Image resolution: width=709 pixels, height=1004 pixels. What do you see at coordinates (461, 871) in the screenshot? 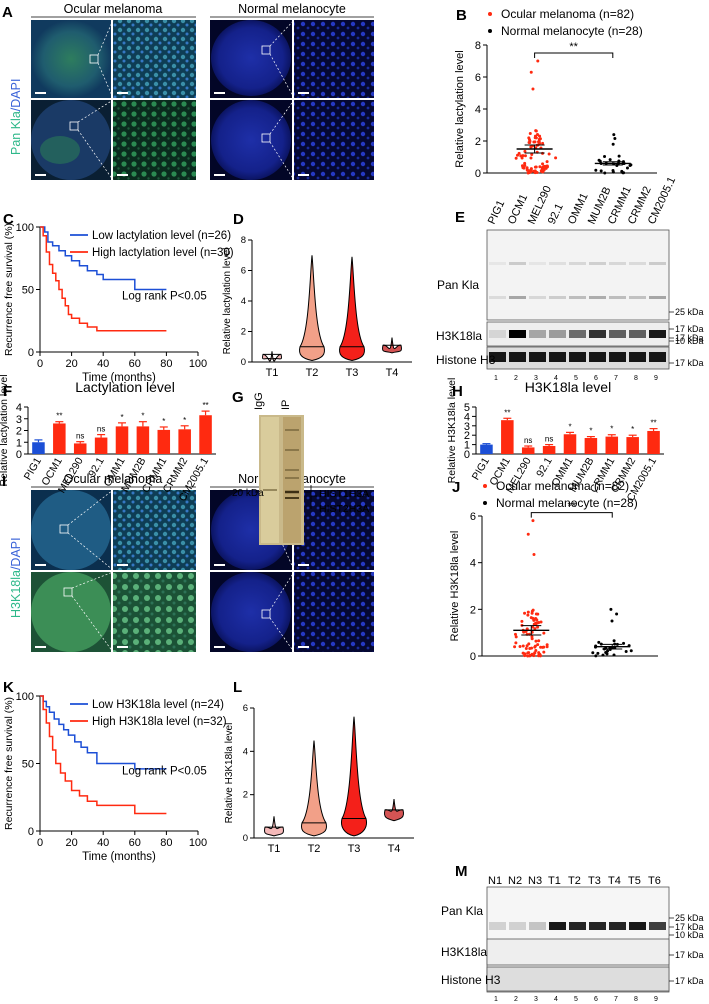
I see `panel-letter: M` at bounding box center [461, 871].